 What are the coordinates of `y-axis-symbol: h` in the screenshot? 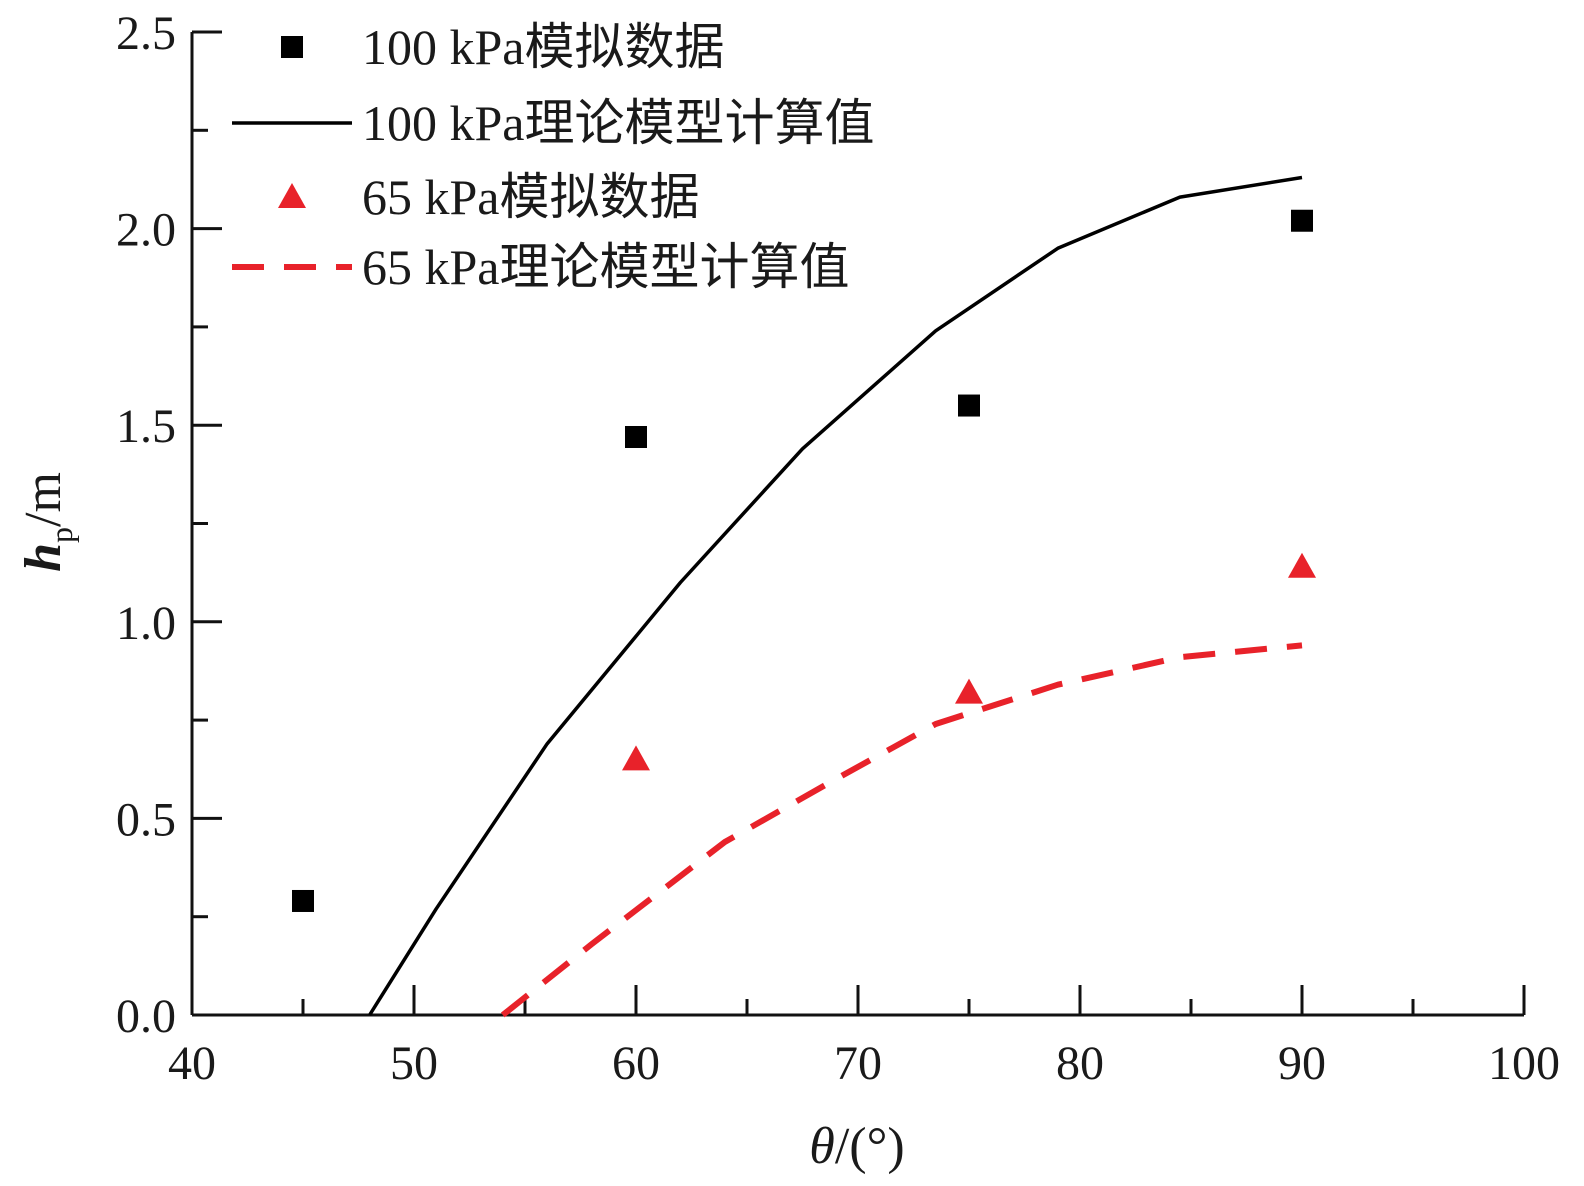 It's located at (43, 557).